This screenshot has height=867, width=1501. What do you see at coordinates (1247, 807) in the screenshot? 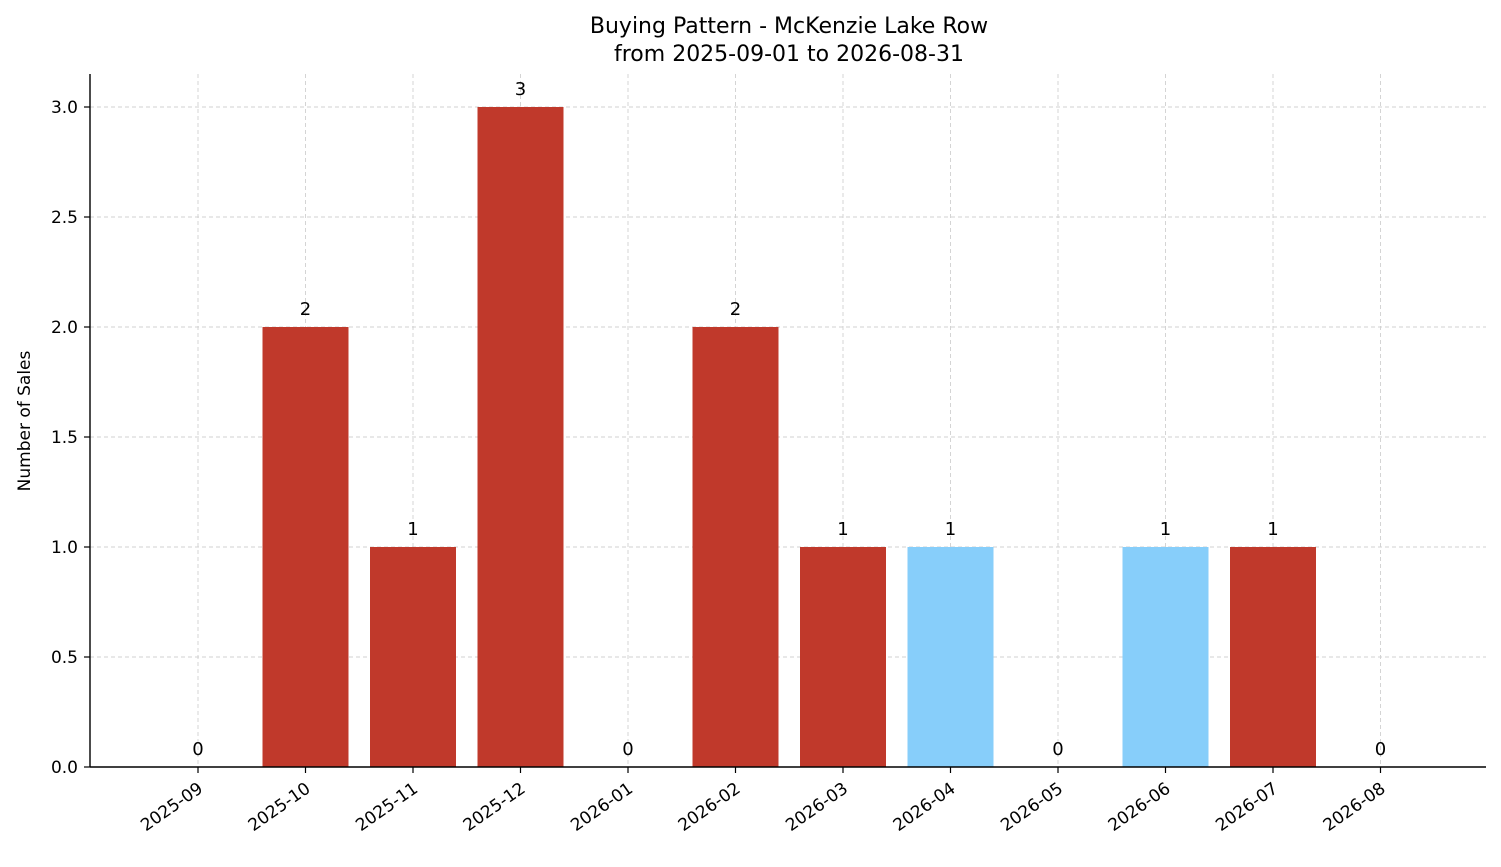
I see `x-tick-label: 2026-07` at bounding box center [1247, 807].